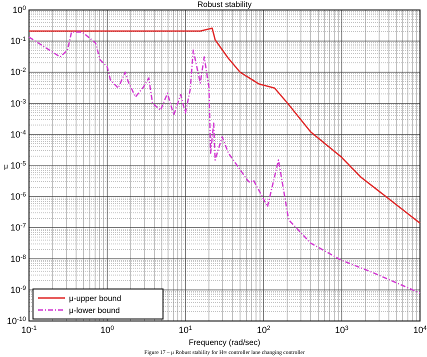 The width and height of the screenshot is (427, 357). Describe the element at coordinates (224, 4) in the screenshot. I see `chart-title: Robust stability` at that location.